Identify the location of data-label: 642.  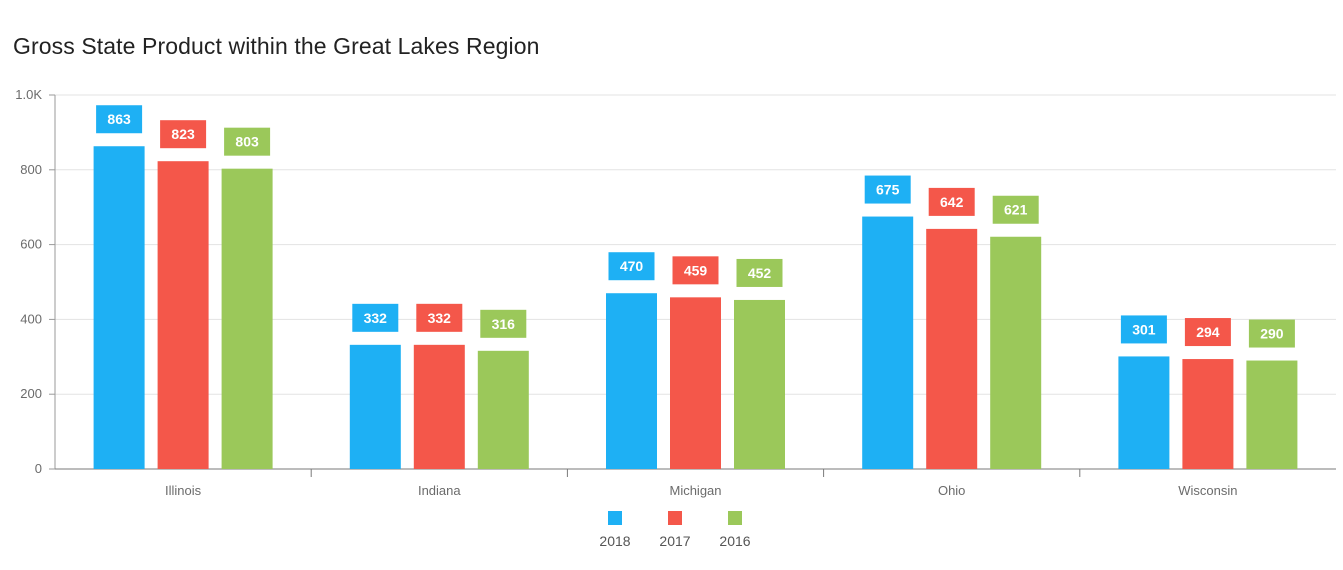
(952, 202).